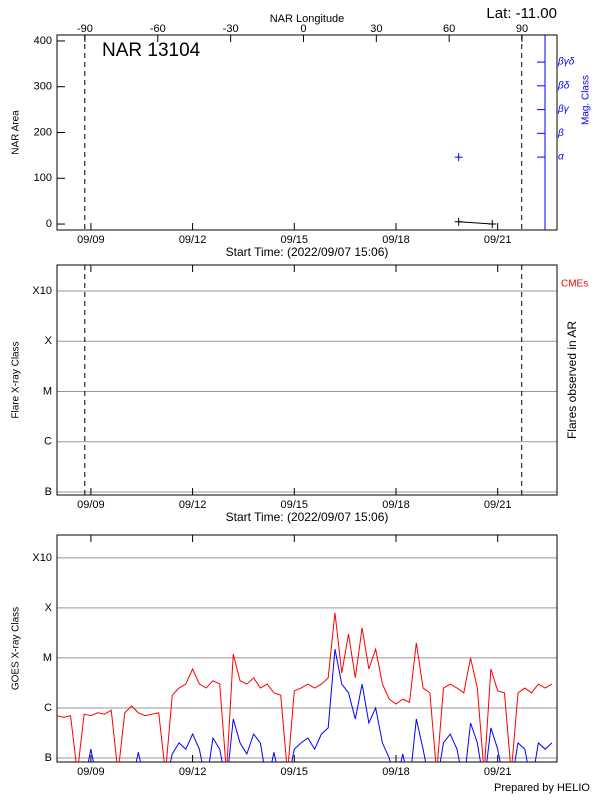  What do you see at coordinates (85, 29) in the screenshot?
I see `x2-tick-label: -90` at bounding box center [85, 29].